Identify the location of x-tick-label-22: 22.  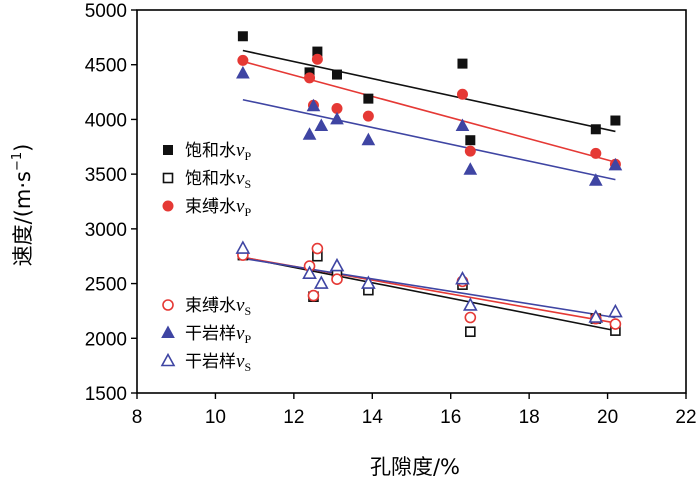
(685, 417).